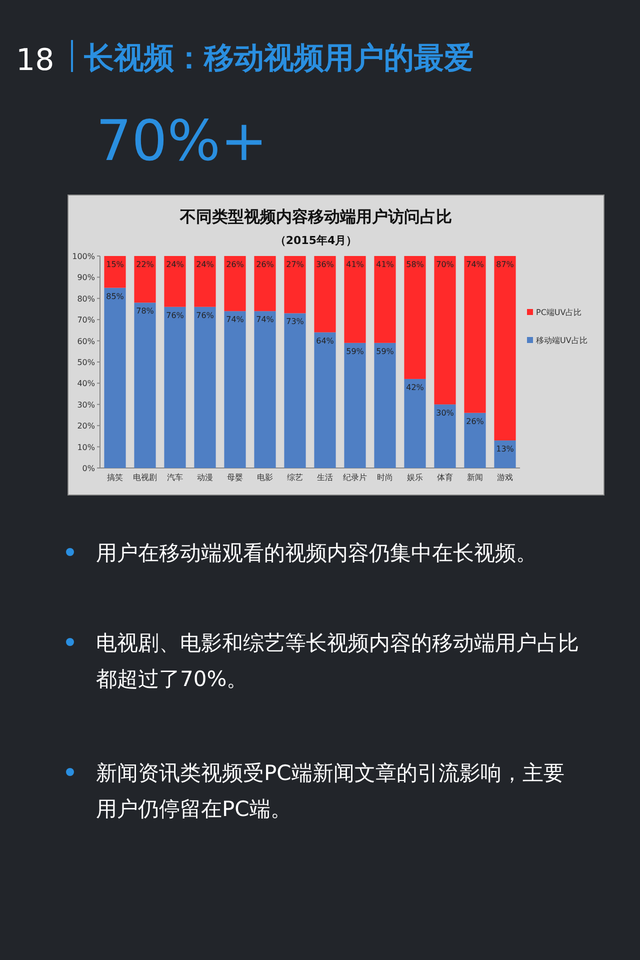 The width and height of the screenshot is (640, 960). What do you see at coordinates (316, 553) in the screenshot?
I see `text: 用户在移动端观看的视频内容仍集中在长视频。` at bounding box center [316, 553].